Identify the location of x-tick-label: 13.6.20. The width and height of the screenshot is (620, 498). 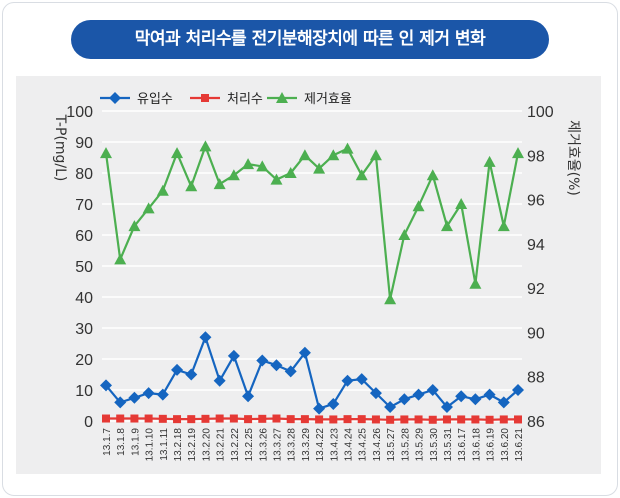
(505, 445).